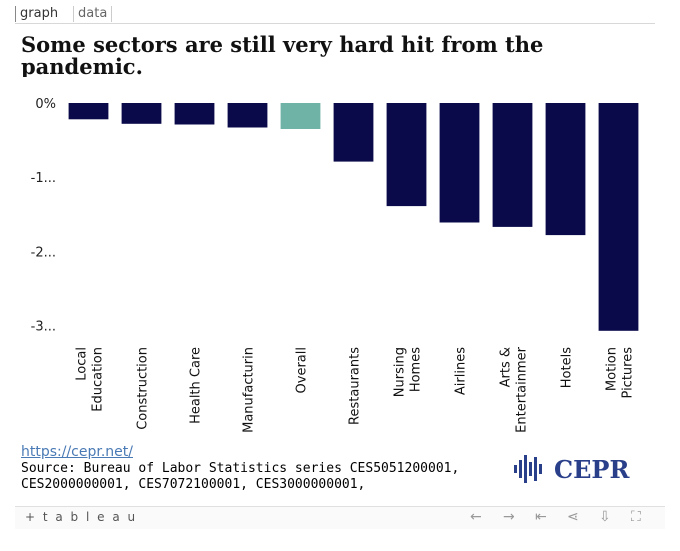 Image resolution: width=680 pixels, height=551 pixels. What do you see at coordinates (506, 367) in the screenshot?
I see `x-tick-label-line: Arts &` at bounding box center [506, 367].